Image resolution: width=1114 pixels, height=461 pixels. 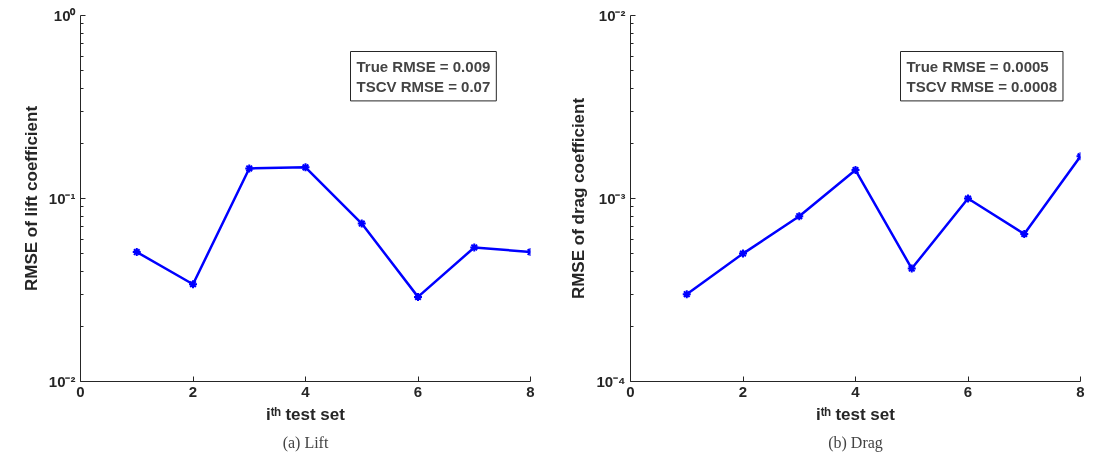 I want to click on y-tick-label: 10⁻¹, so click(x=62, y=198).